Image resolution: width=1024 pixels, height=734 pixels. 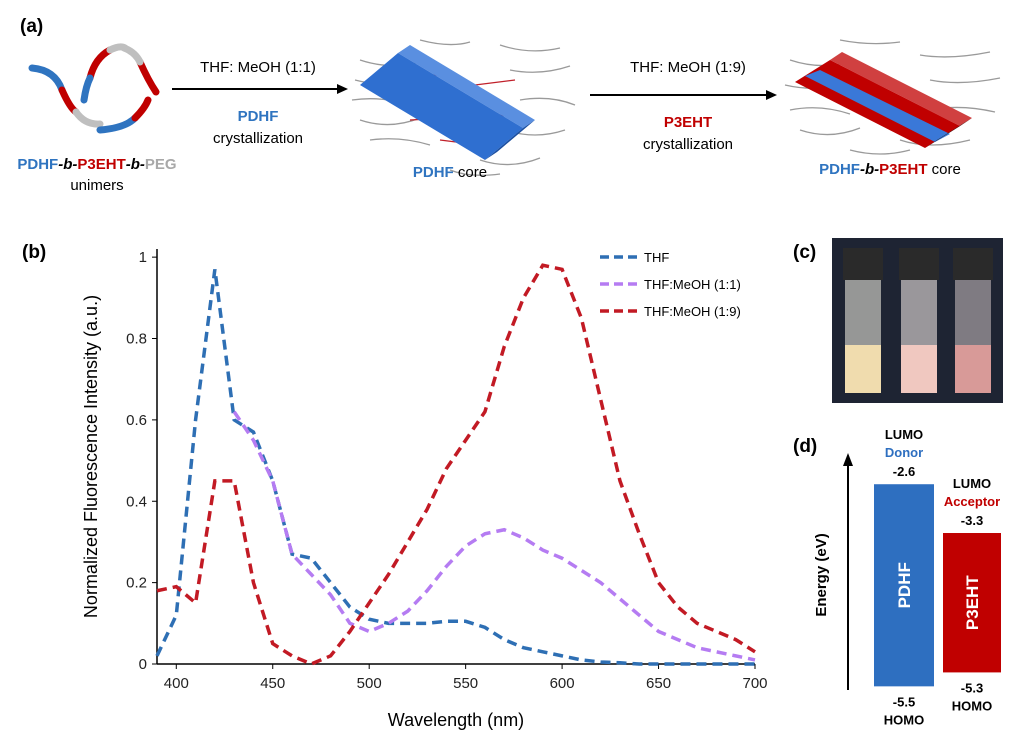 What do you see at coordinates (31, 26) in the screenshot?
I see `panel-label: (a)` at bounding box center [31, 26].